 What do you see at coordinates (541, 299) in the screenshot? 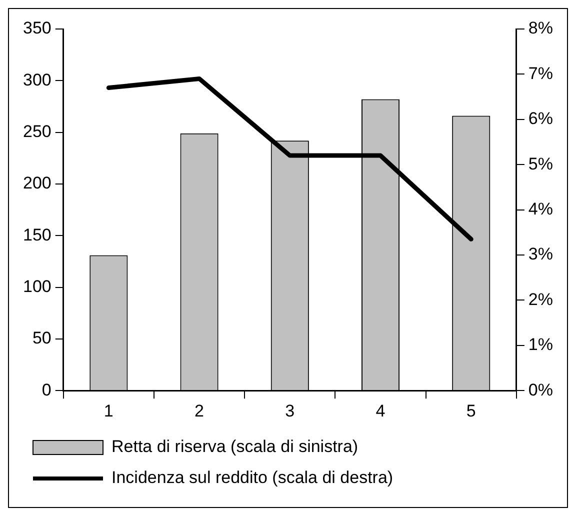
I see `y2-tick-label: 2%` at bounding box center [541, 299].